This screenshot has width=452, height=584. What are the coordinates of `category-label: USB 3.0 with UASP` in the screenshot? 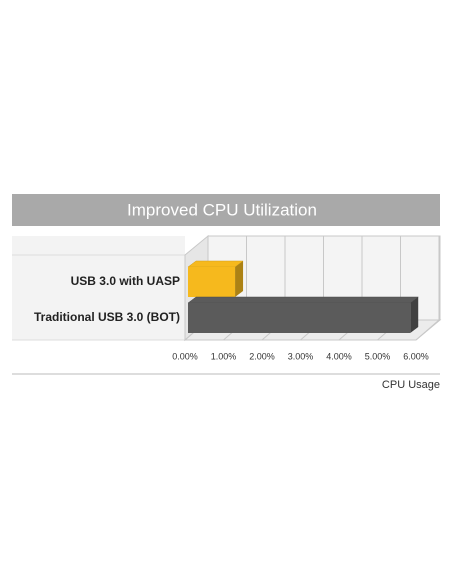 It's located at (125, 281).